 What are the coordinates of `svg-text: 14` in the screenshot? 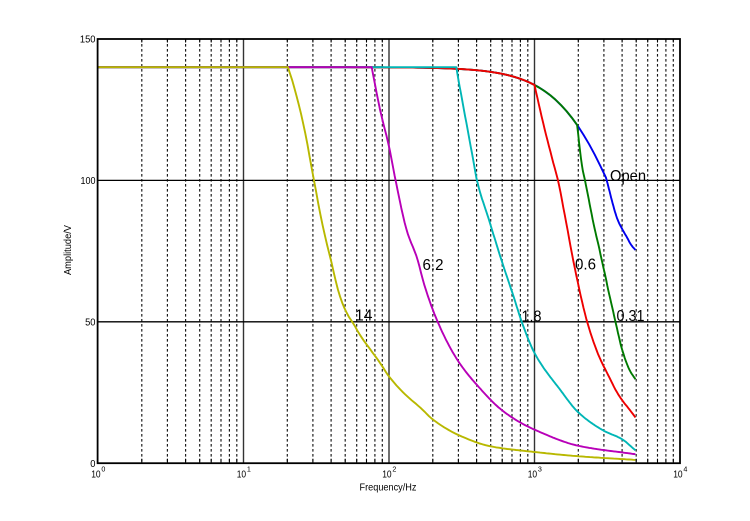 It's located at (364, 316).